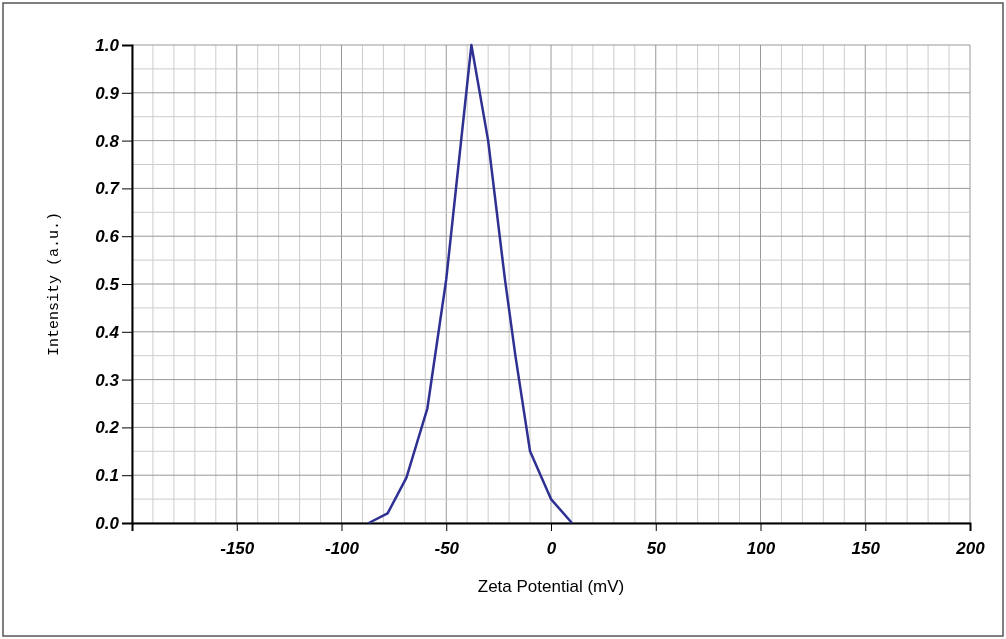 The width and height of the screenshot is (1006, 639). What do you see at coordinates (107, 523) in the screenshot?
I see `y-tick-label: 0.0` at bounding box center [107, 523].